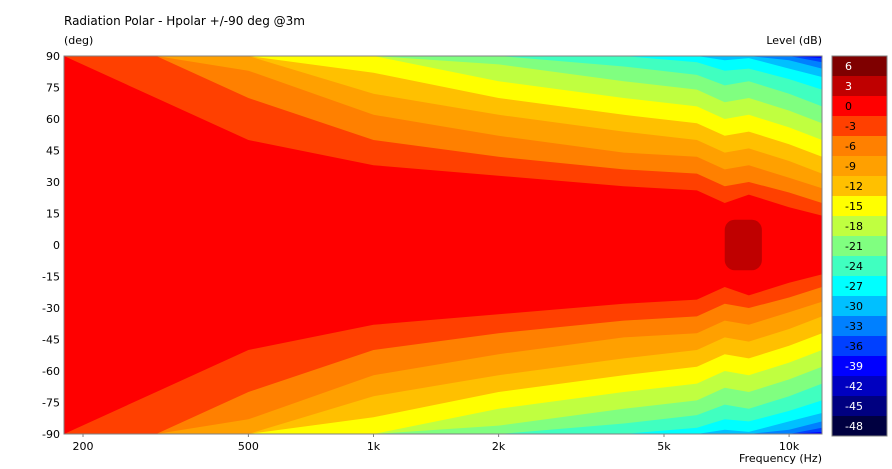 The image size is (892, 469). Describe the element at coordinates (743, 245) in the screenshot. I see `peak-region` at that location.